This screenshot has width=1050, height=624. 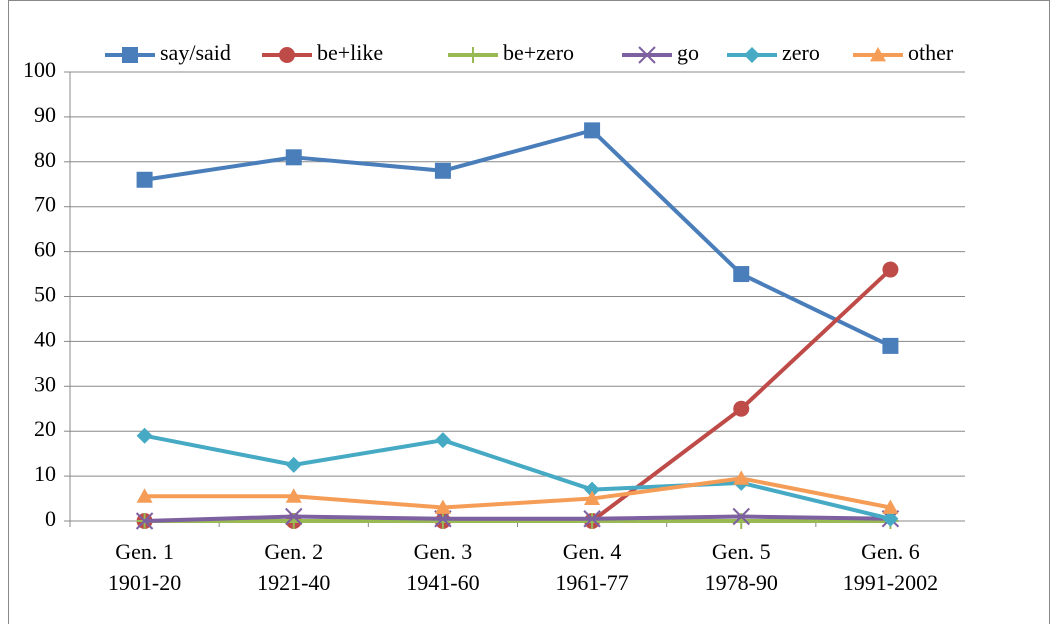 What do you see at coordinates (45, 473) in the screenshot?
I see `y-tick-label: 10` at bounding box center [45, 473].